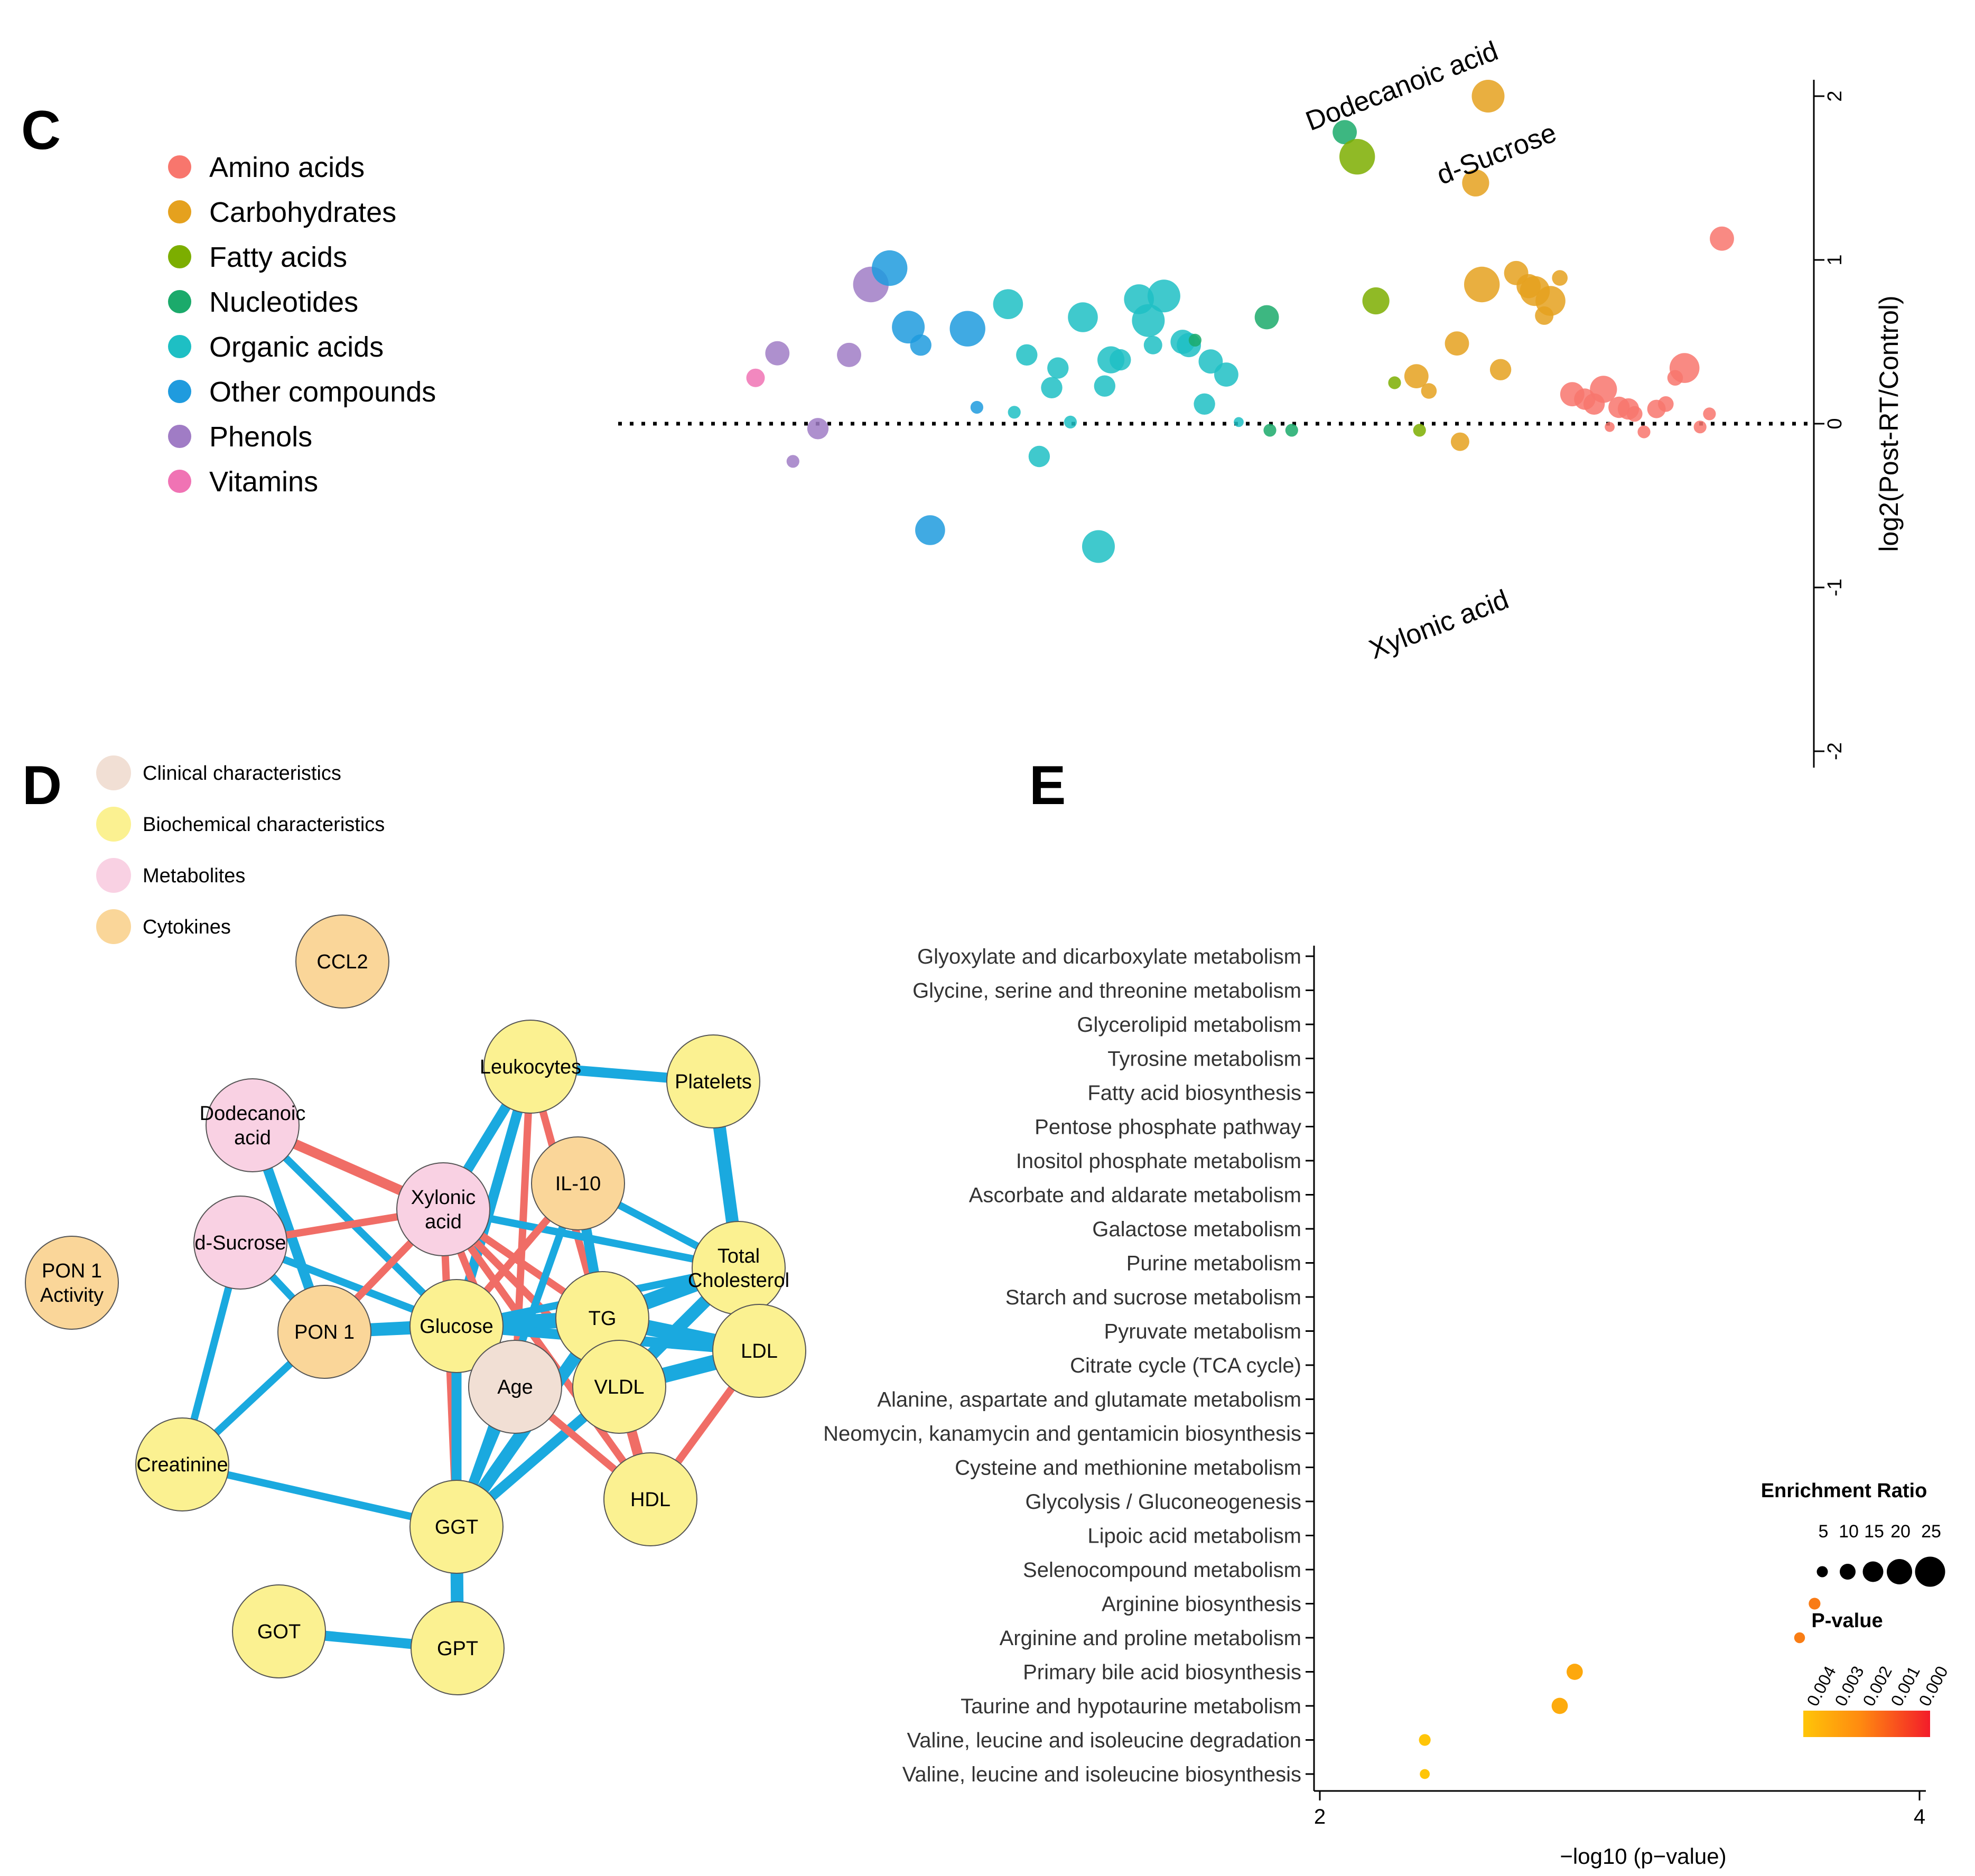  Describe the element at coordinates (1168, 1127) in the screenshot. I see `pathway-label: Pentose phosphate pathway` at that location.